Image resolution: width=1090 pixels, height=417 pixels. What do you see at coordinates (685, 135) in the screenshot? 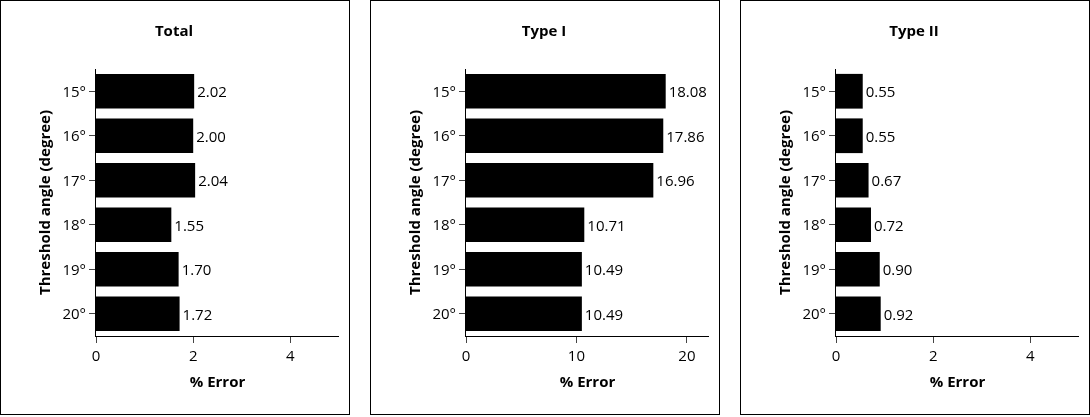
I see `data-label: 17.86` at bounding box center [685, 135].